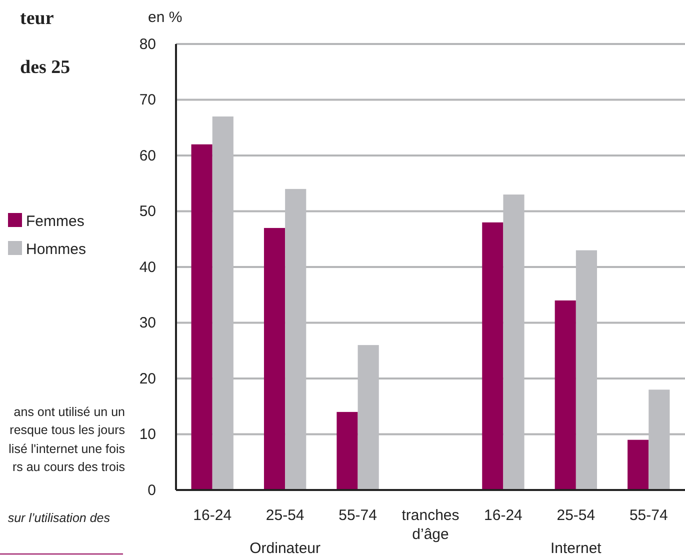  I want to click on text: des 25, so click(45, 67).